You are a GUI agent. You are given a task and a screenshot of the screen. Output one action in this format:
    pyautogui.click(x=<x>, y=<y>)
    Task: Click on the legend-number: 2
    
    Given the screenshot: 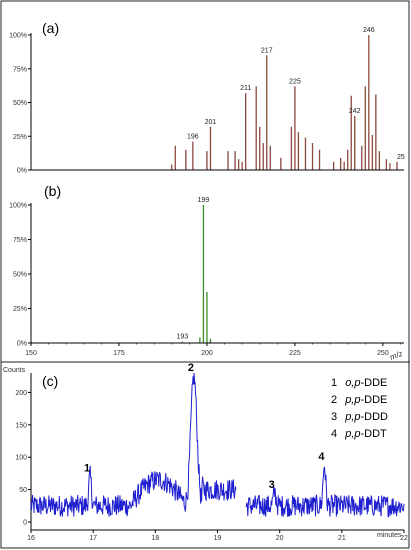 What is the action you would take?
    pyautogui.click(x=335, y=400)
    